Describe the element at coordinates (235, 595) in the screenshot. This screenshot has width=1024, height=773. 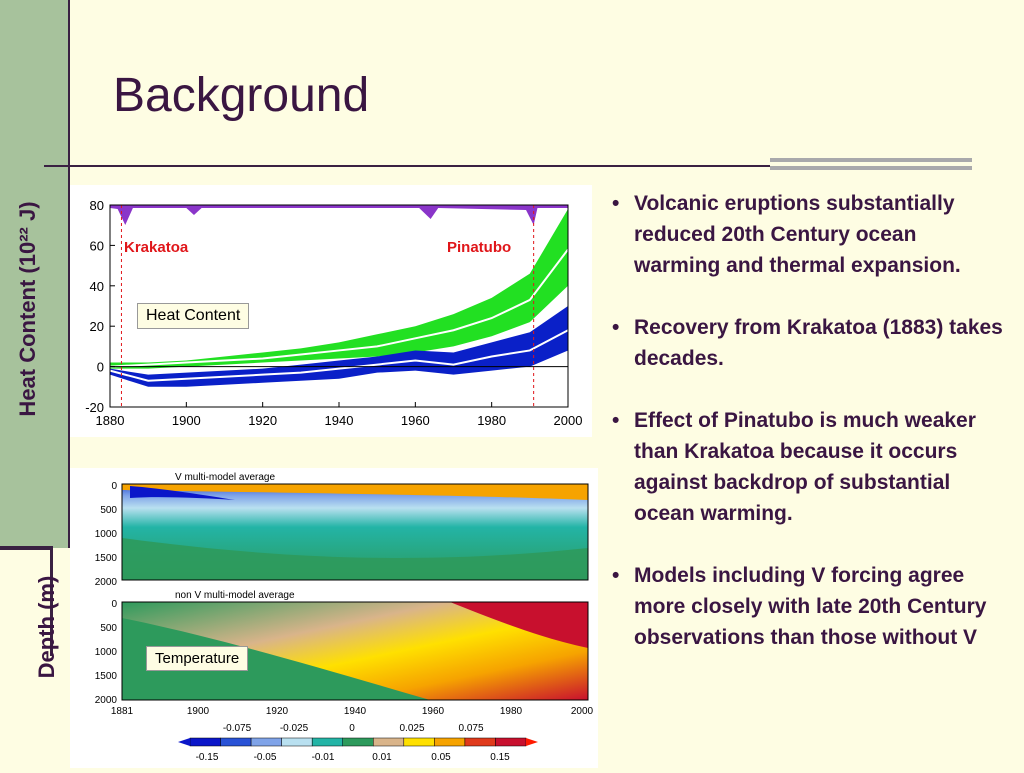
I see `nonv-panel-title: non V multi-model average` at that location.